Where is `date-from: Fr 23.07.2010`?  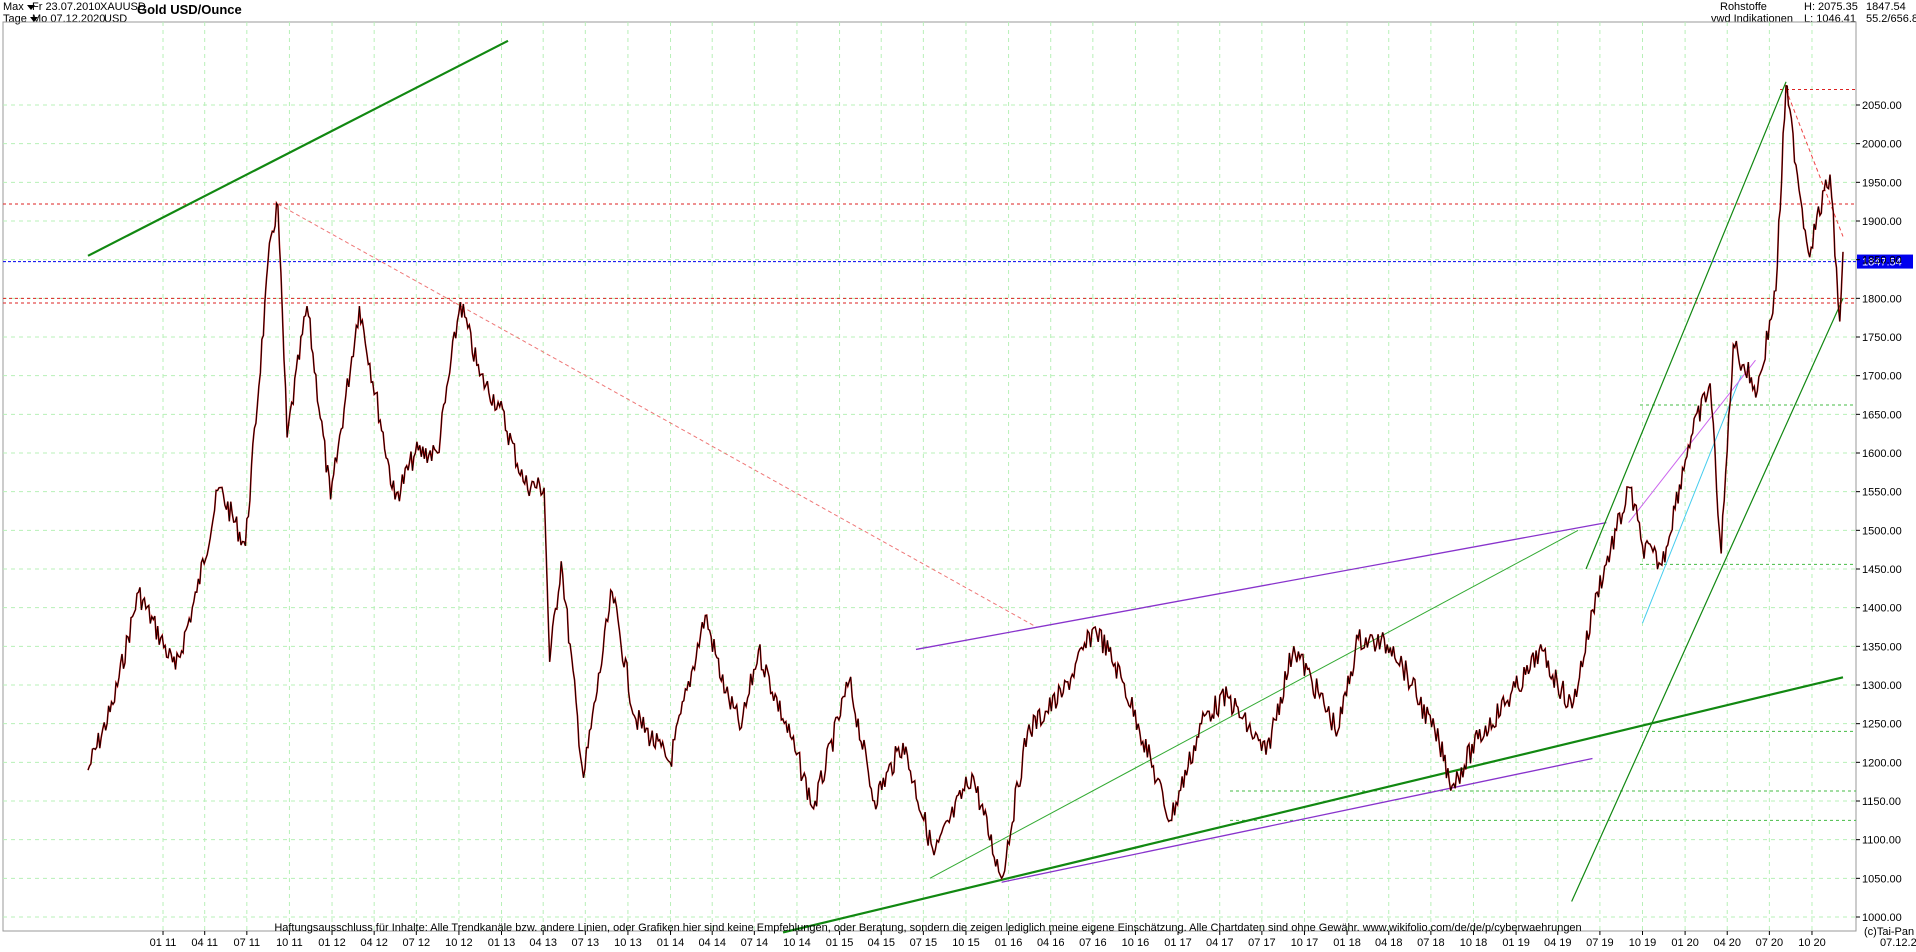 date-from: Fr 23.07.2010 is located at coordinates (66, 7).